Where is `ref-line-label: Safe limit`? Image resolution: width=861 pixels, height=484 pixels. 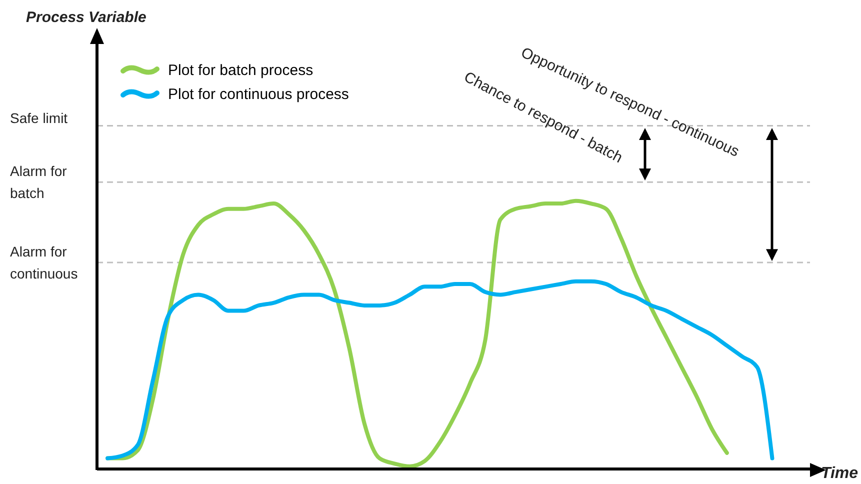
ref-line-label: Safe limit is located at coordinates (39, 118).